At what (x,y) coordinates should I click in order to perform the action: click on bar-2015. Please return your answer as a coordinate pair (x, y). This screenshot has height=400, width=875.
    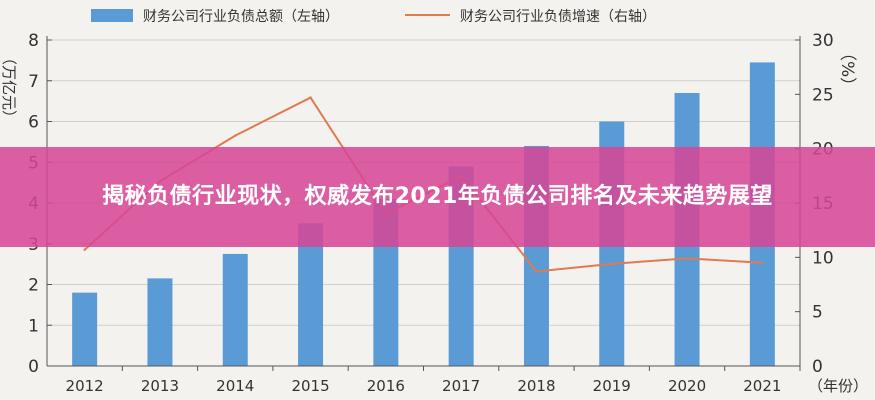
    Looking at the image, I should click on (311, 294).